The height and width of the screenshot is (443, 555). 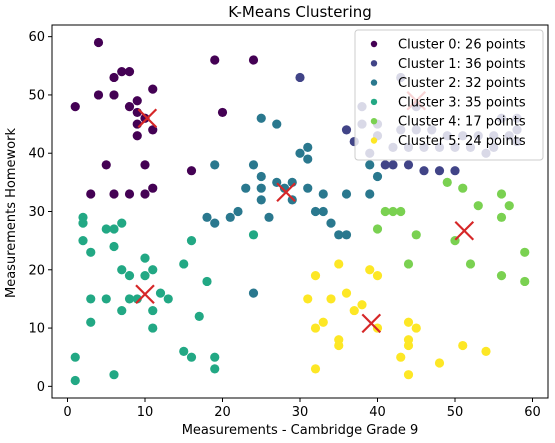 What do you see at coordinates (36, 154) in the screenshot?
I see `y-tick-label: 40` at bounding box center [36, 154].